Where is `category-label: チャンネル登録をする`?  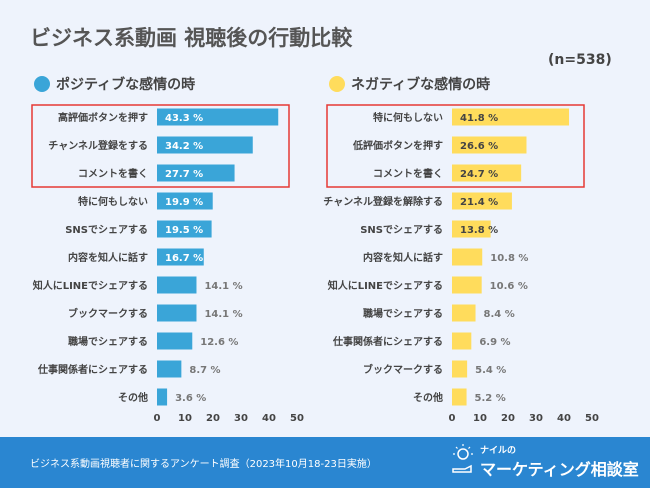 category-label: チャンネル登録をする is located at coordinates (98, 145).